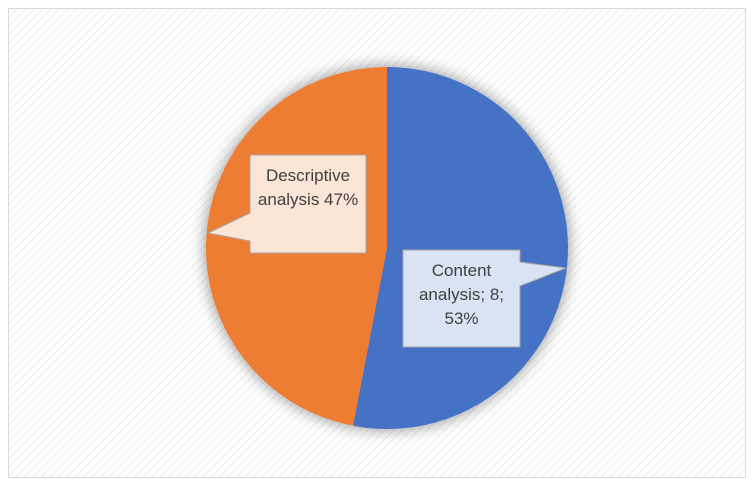 The height and width of the screenshot is (486, 754). What do you see at coordinates (308, 187) in the screenshot?
I see `data-label: Descriptive analysis 47%` at bounding box center [308, 187].